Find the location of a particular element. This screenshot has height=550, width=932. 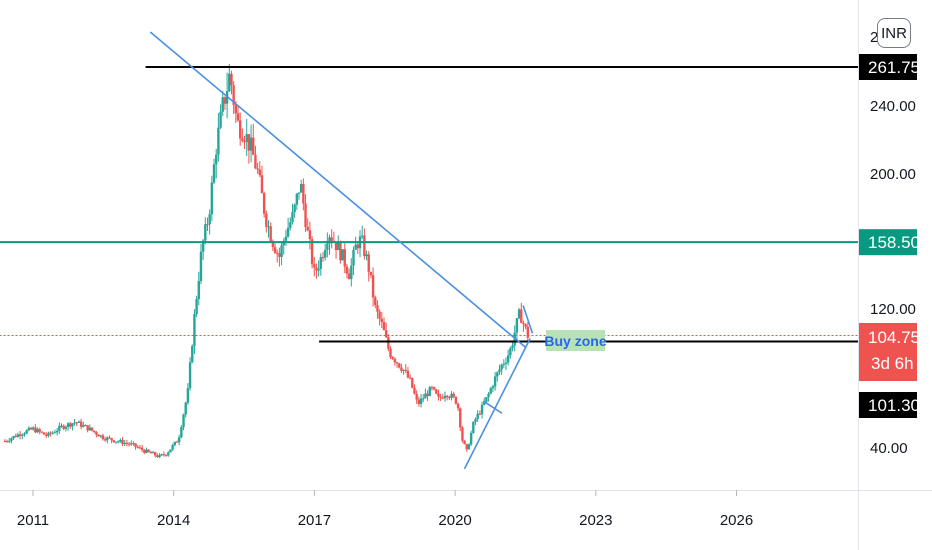

time-axis: 2011 2014 2017 2020 2023 2026 is located at coordinates (385, 509).